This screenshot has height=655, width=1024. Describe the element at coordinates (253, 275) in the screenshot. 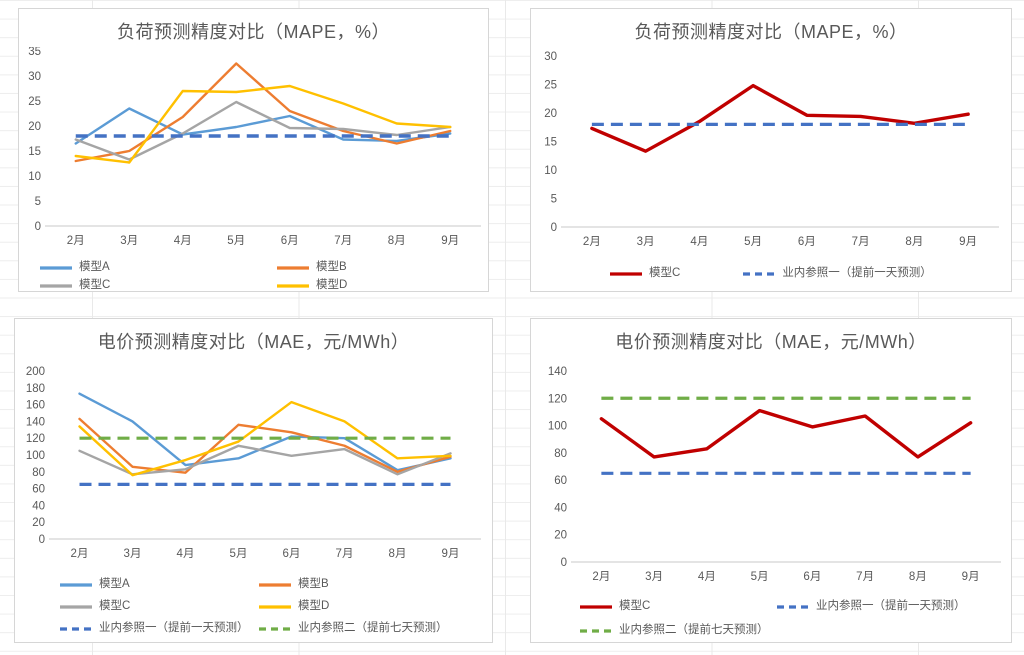

I see `legend: 模型A 模型B 模型C 模型D` at that location.